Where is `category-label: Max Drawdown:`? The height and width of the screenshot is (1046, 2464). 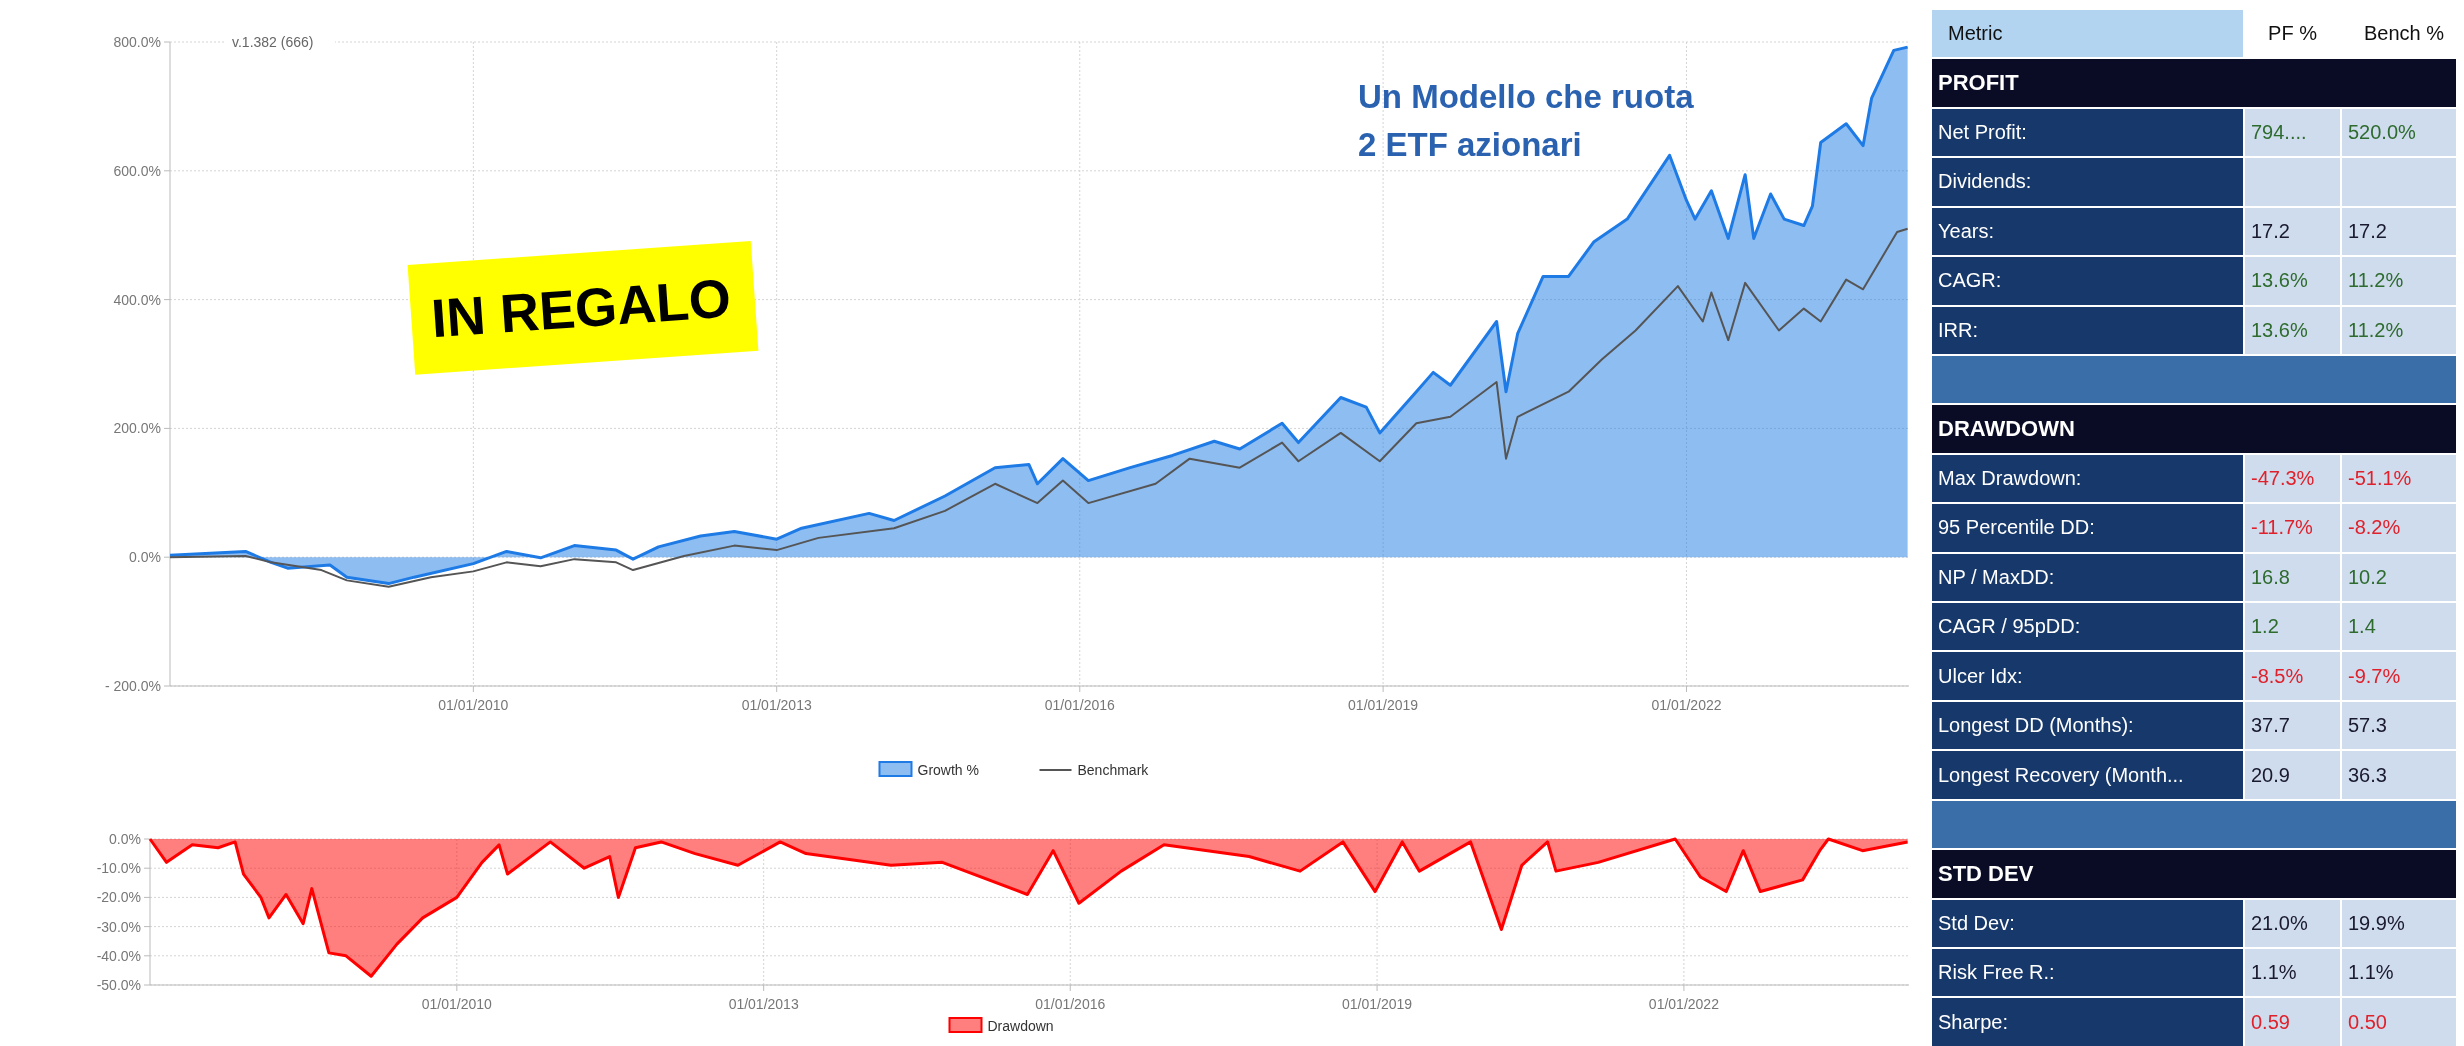 category-label: Max Drawdown: is located at coordinates (2010, 478).